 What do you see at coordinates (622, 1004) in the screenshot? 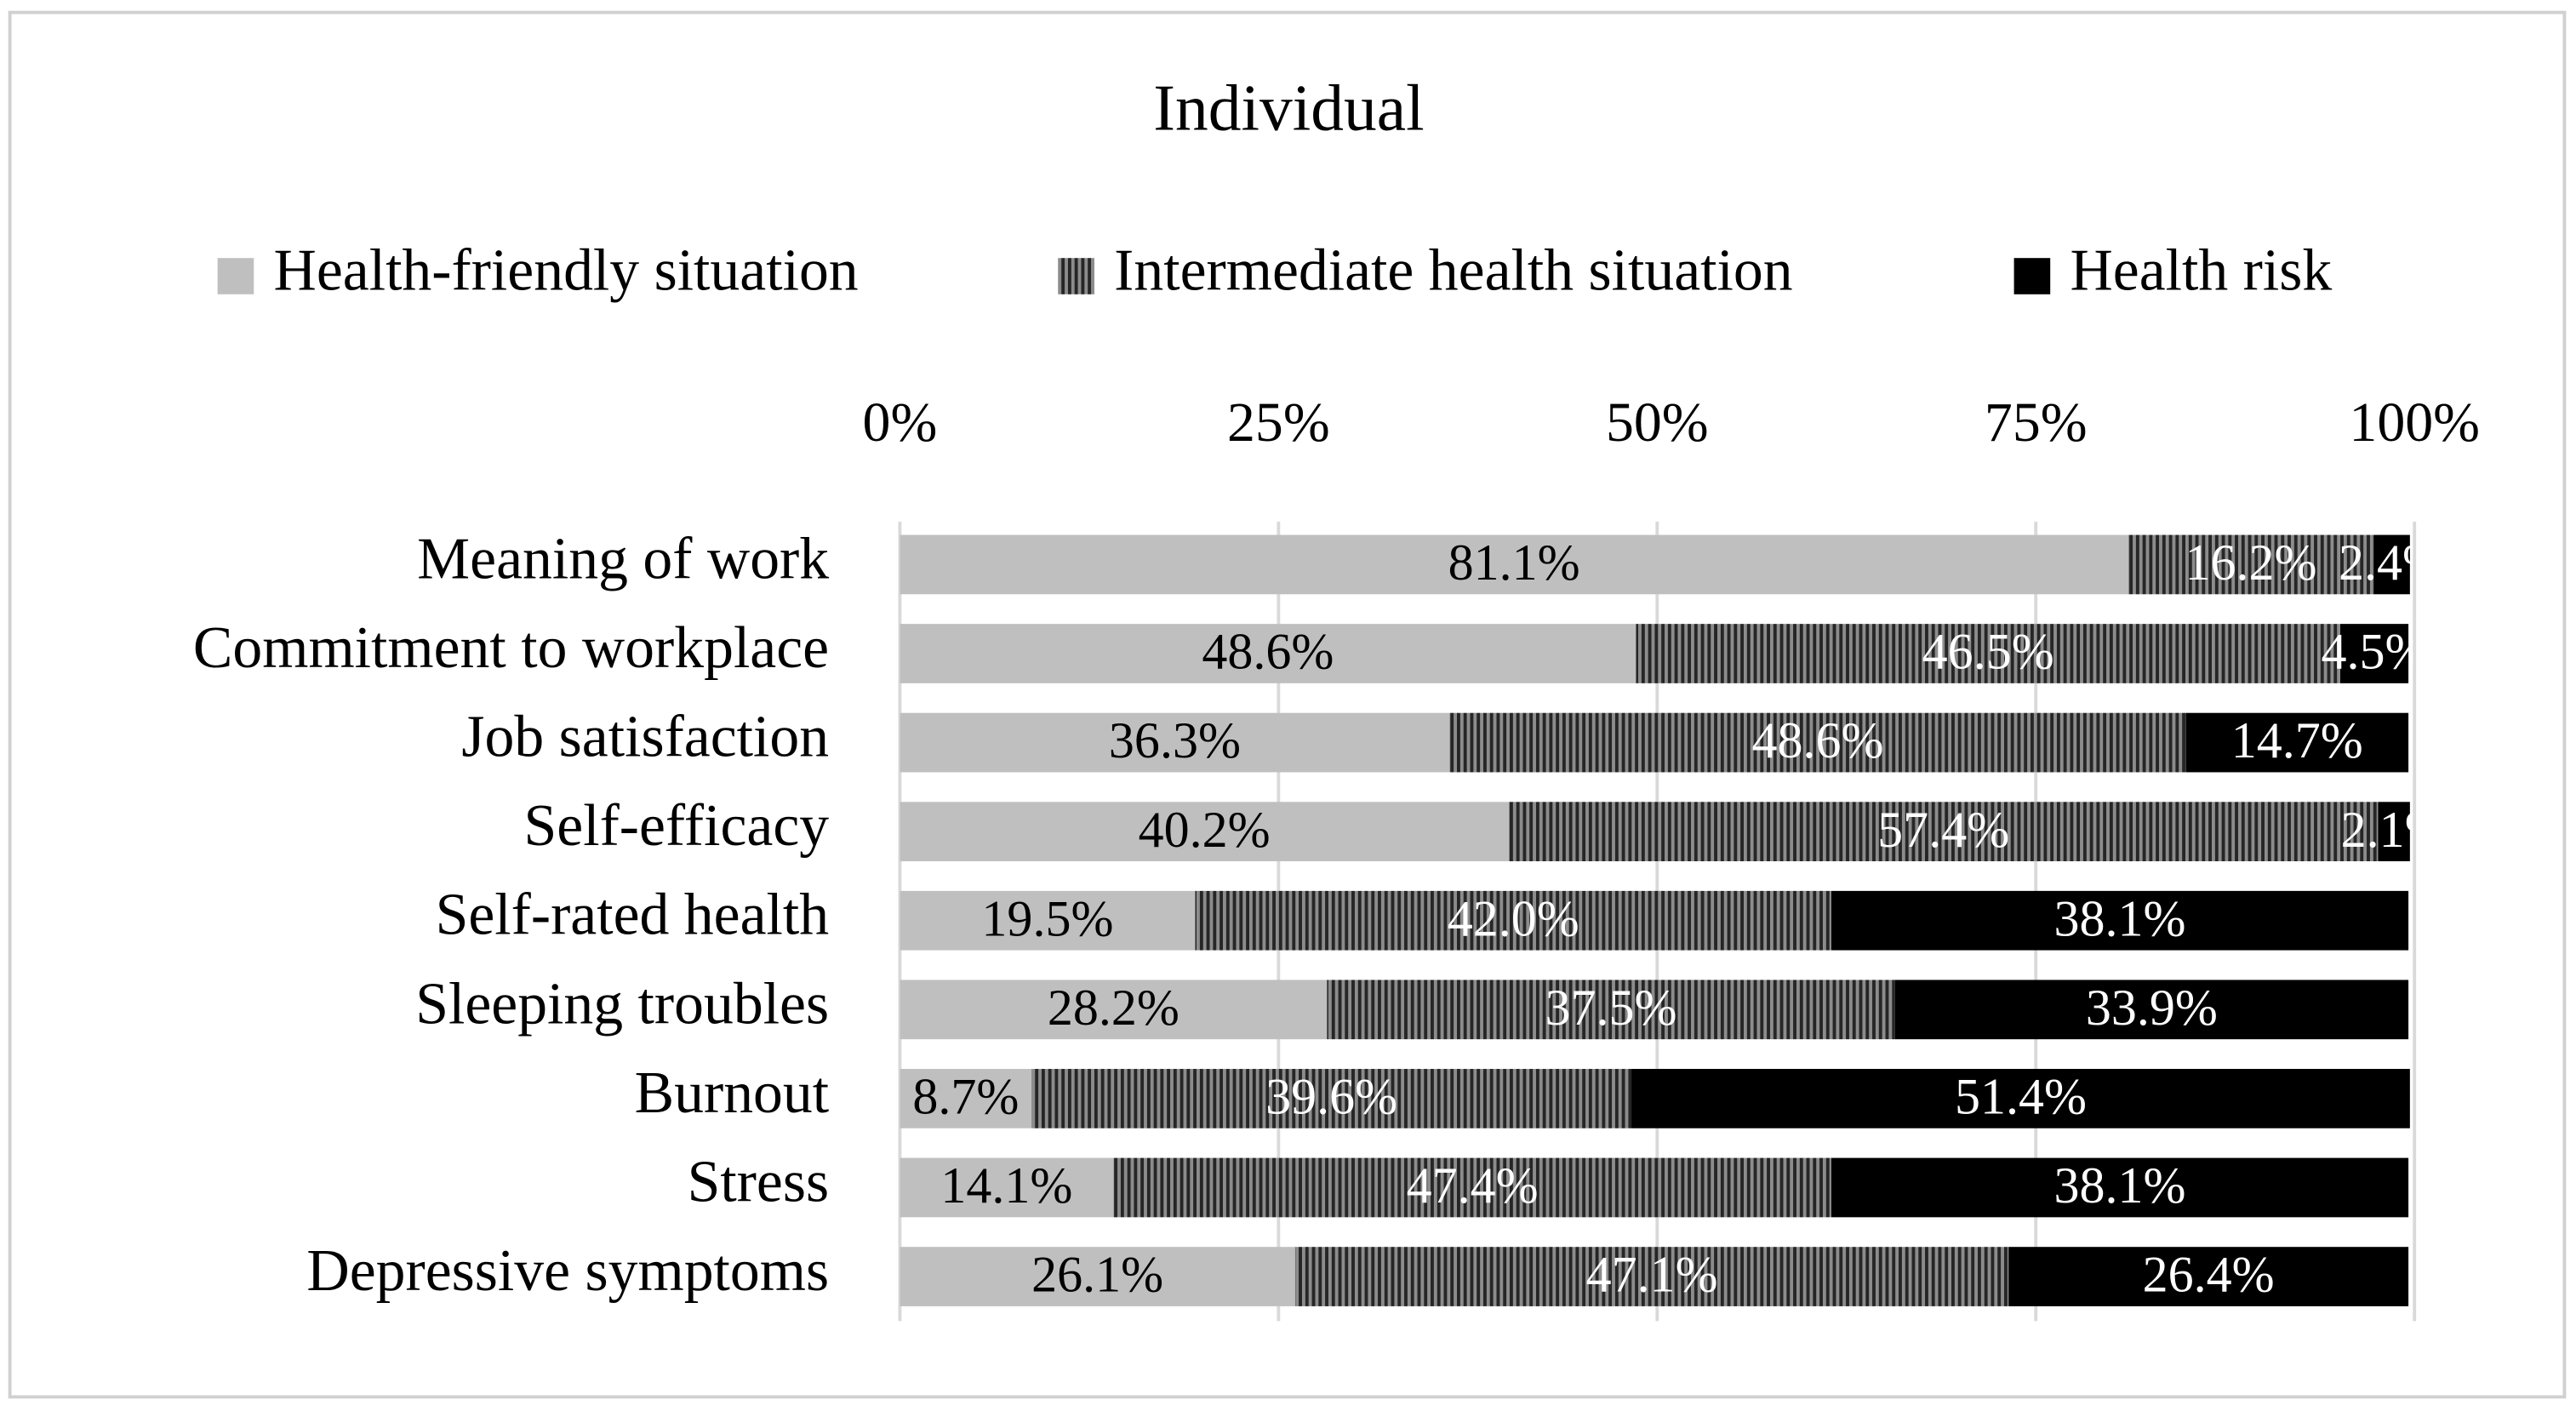
I see `category-label: Sleeping troubles` at bounding box center [622, 1004].